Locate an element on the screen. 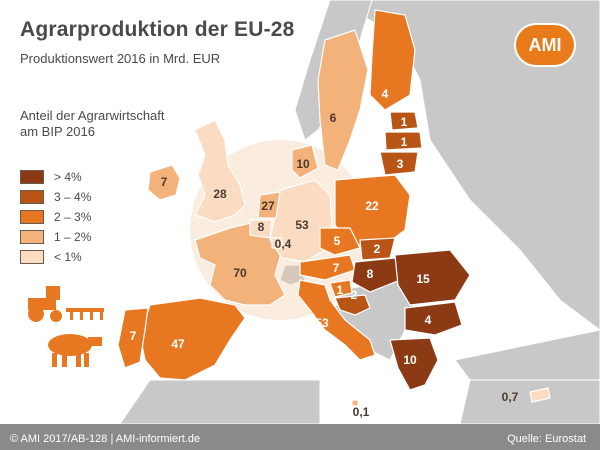 The width and height of the screenshot is (600, 450). country-croatia is located at coordinates (352, 305).